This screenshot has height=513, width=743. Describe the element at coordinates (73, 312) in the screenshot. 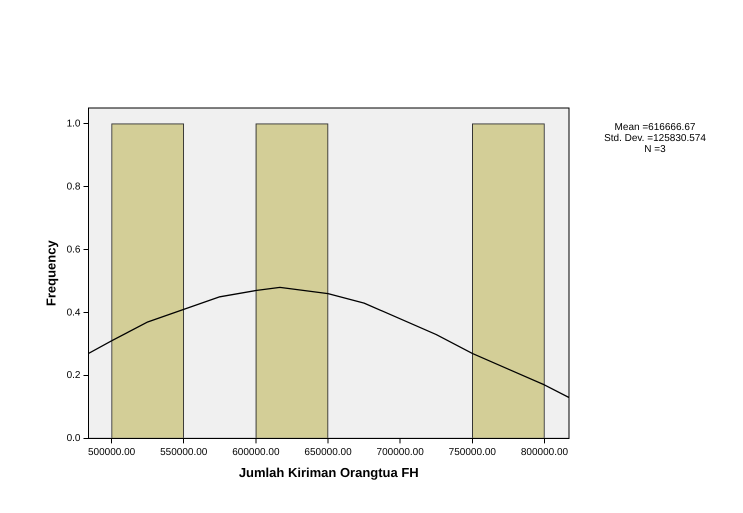

I see `y-tick-label: 0.4` at that location.